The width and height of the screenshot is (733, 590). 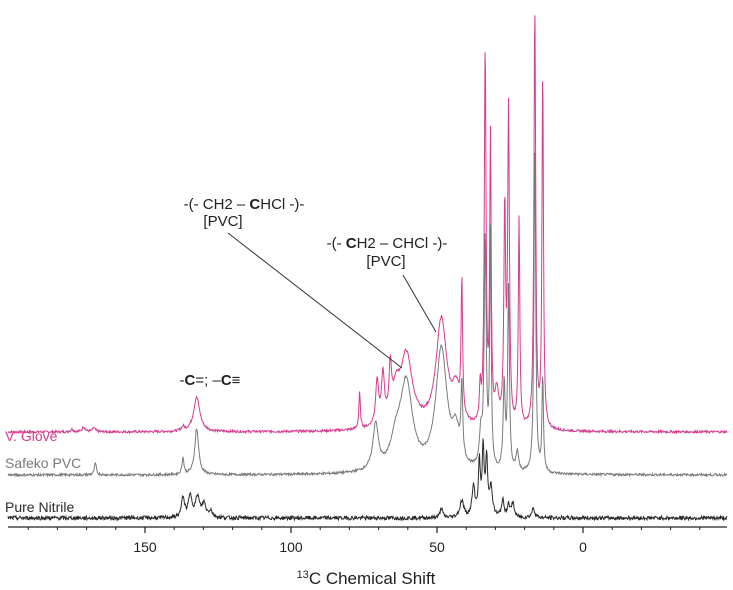 I want to click on annotation-ch2-carbon: -(- CH2 – CHCl -)-, so click(x=387, y=243).